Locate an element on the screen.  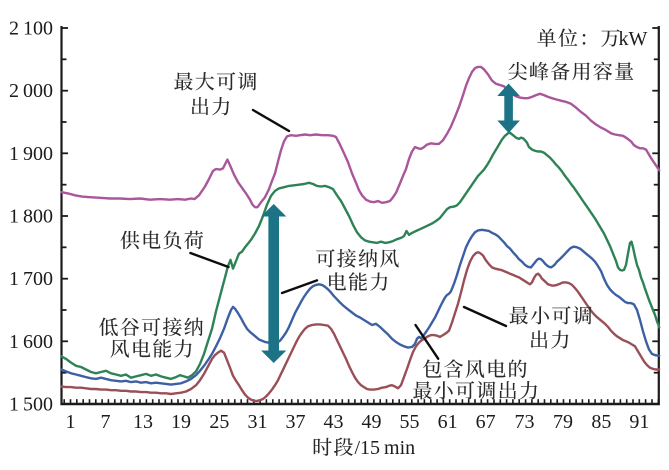
svg-text: 1 is located at coordinates (71, 422).